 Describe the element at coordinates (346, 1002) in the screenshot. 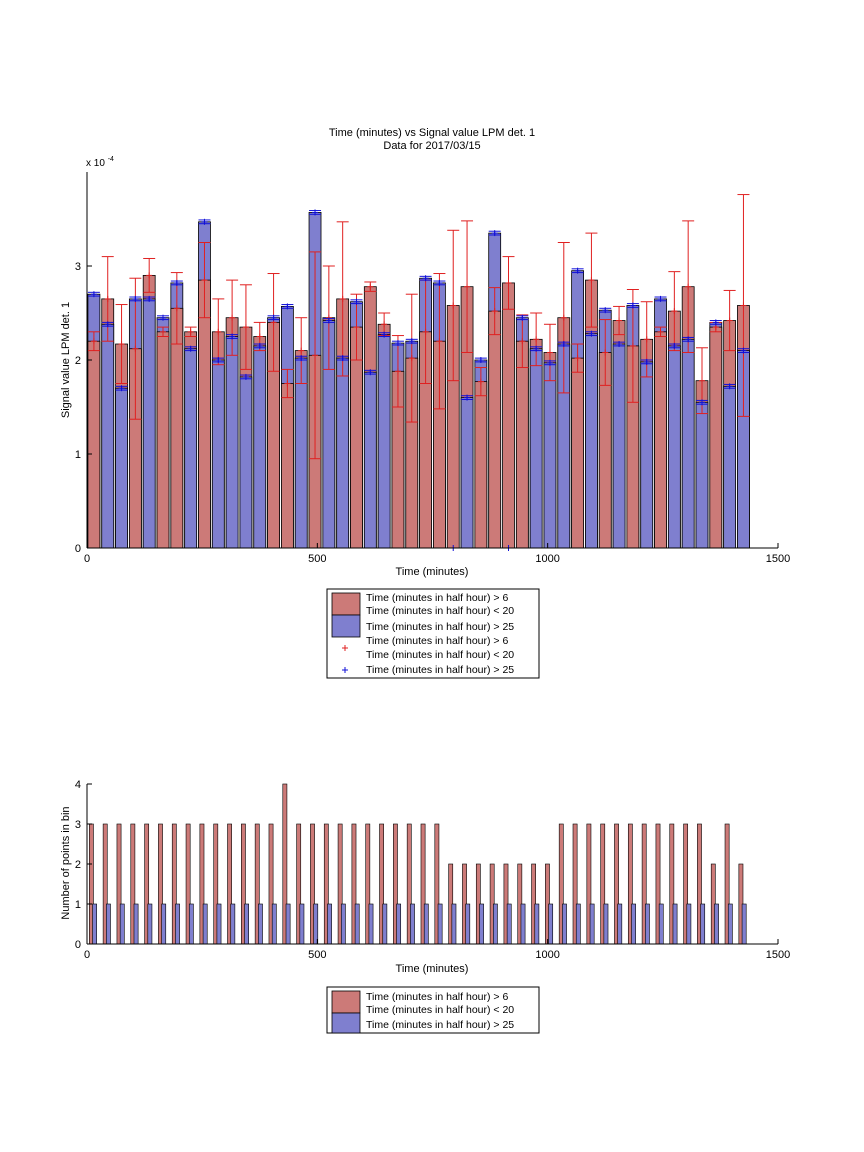

I see `count-legend-swatch-red` at that location.